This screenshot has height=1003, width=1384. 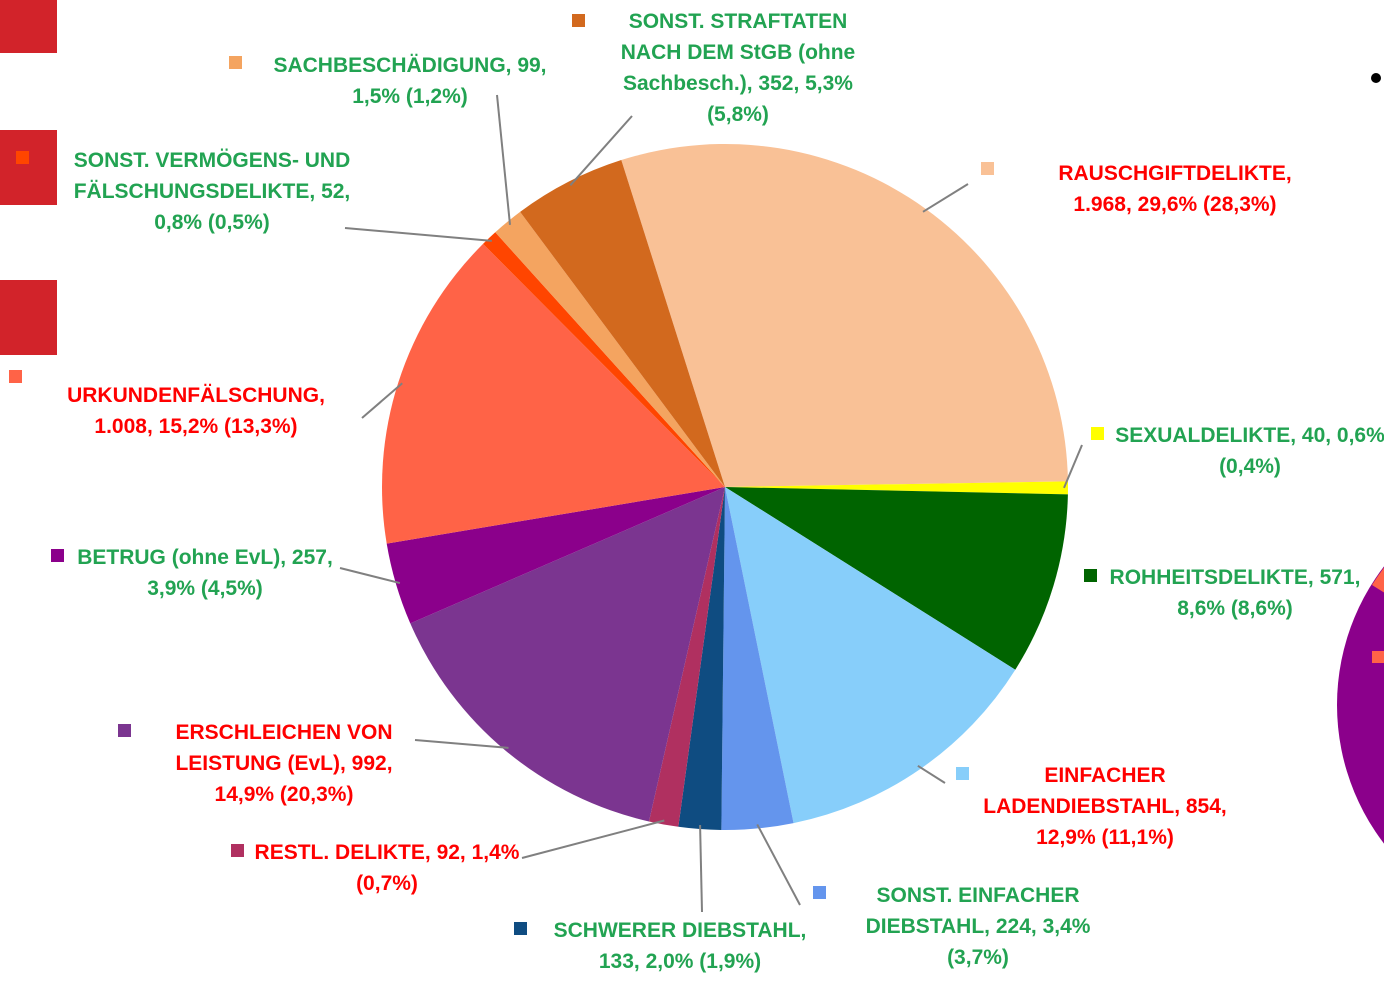 I want to click on slice-label-name: BETRUG (ohne EvL),, so click(x=182, y=557).